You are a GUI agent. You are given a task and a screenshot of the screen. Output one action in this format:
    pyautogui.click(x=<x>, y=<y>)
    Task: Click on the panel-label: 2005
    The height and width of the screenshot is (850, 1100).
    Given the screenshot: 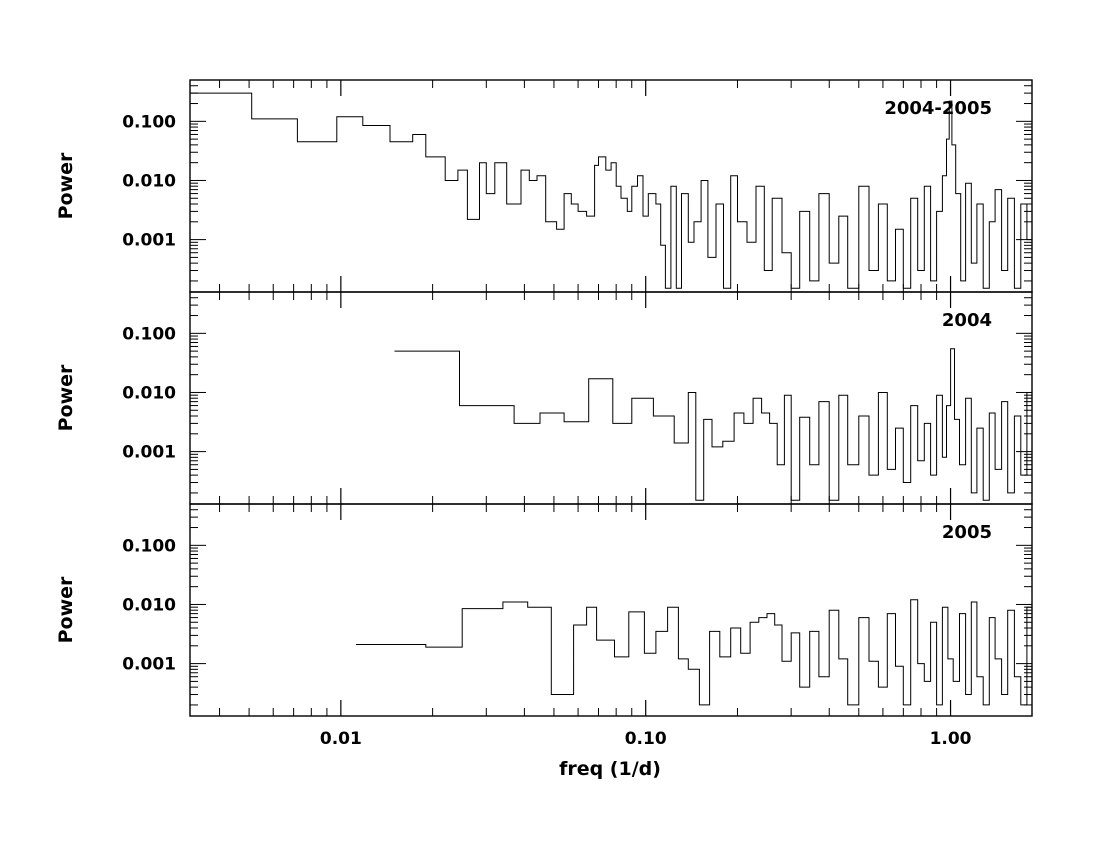 What is the action you would take?
    pyautogui.click(x=967, y=532)
    